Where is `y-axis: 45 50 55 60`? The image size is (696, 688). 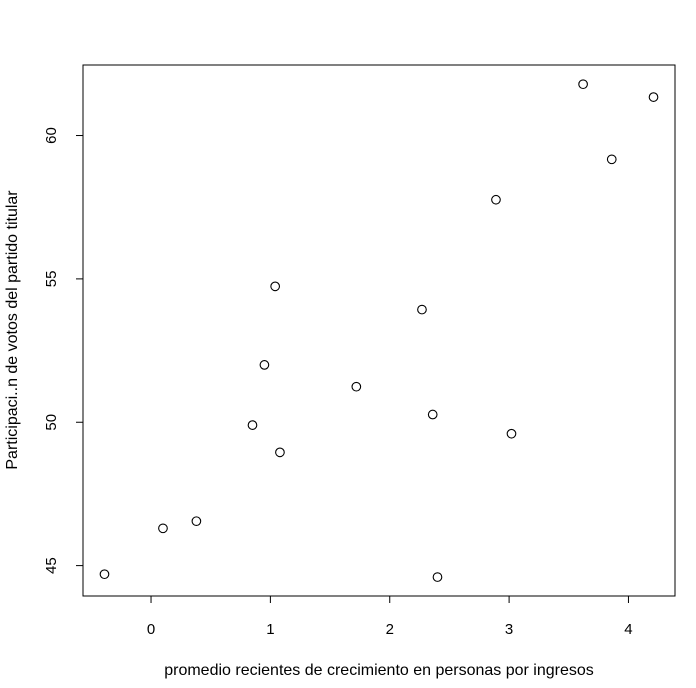
y-axis: 45 50 55 60 is located at coordinates (63, 350).